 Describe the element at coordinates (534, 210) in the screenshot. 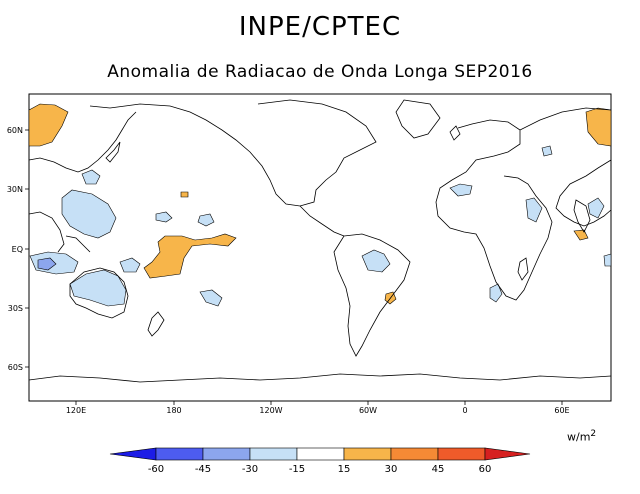

I see `negative-anomaly-east-africa` at that location.